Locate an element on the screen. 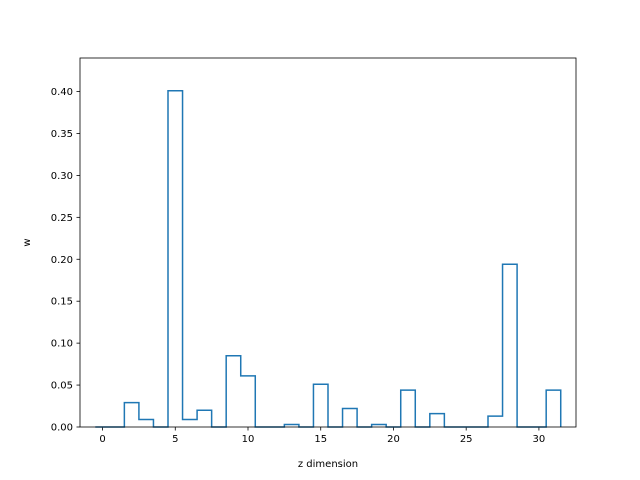  x-tick-label: 30 is located at coordinates (539, 439).